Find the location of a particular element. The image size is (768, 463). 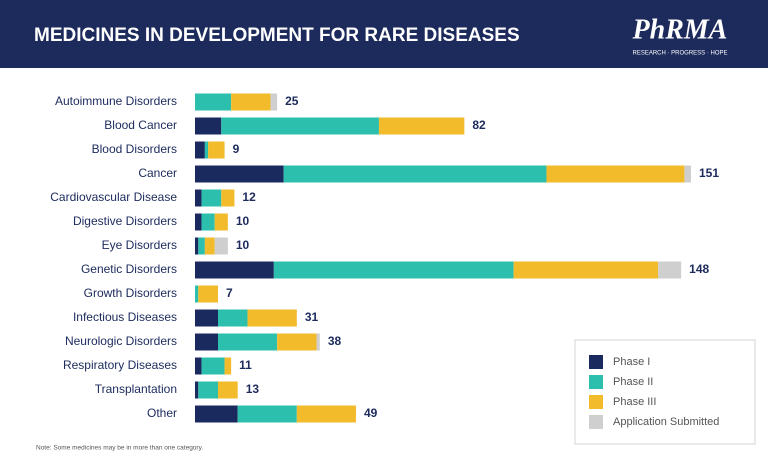

header-band is located at coordinates (384, 34).